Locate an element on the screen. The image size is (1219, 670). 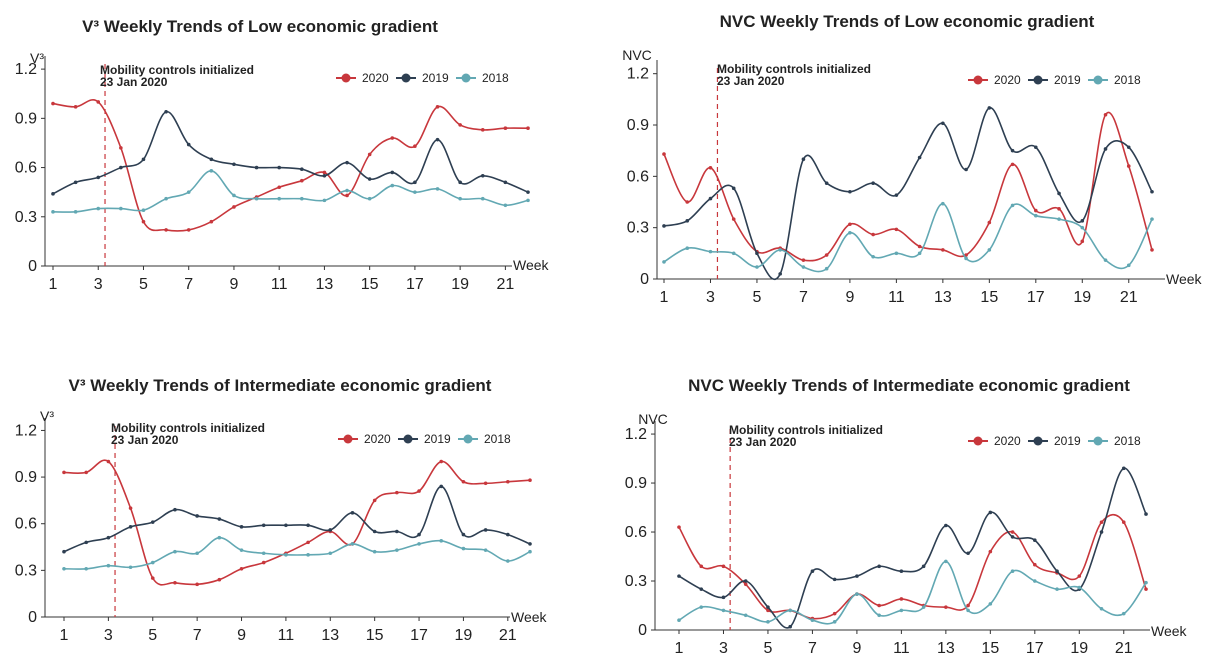
series-2019 is located at coordinates (908, 193).